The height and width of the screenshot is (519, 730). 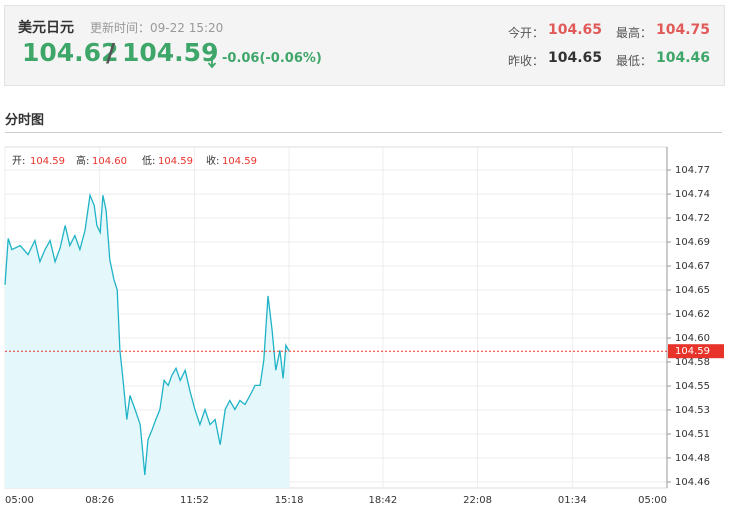 I want to click on prev-value: 104.65, so click(x=575, y=58).